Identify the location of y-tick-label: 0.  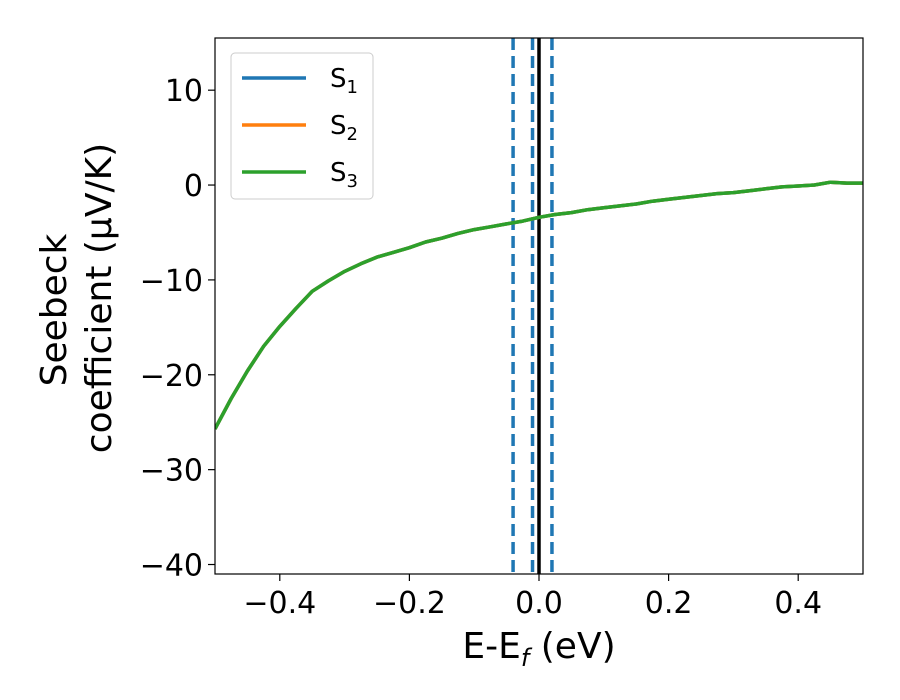
(193, 186).